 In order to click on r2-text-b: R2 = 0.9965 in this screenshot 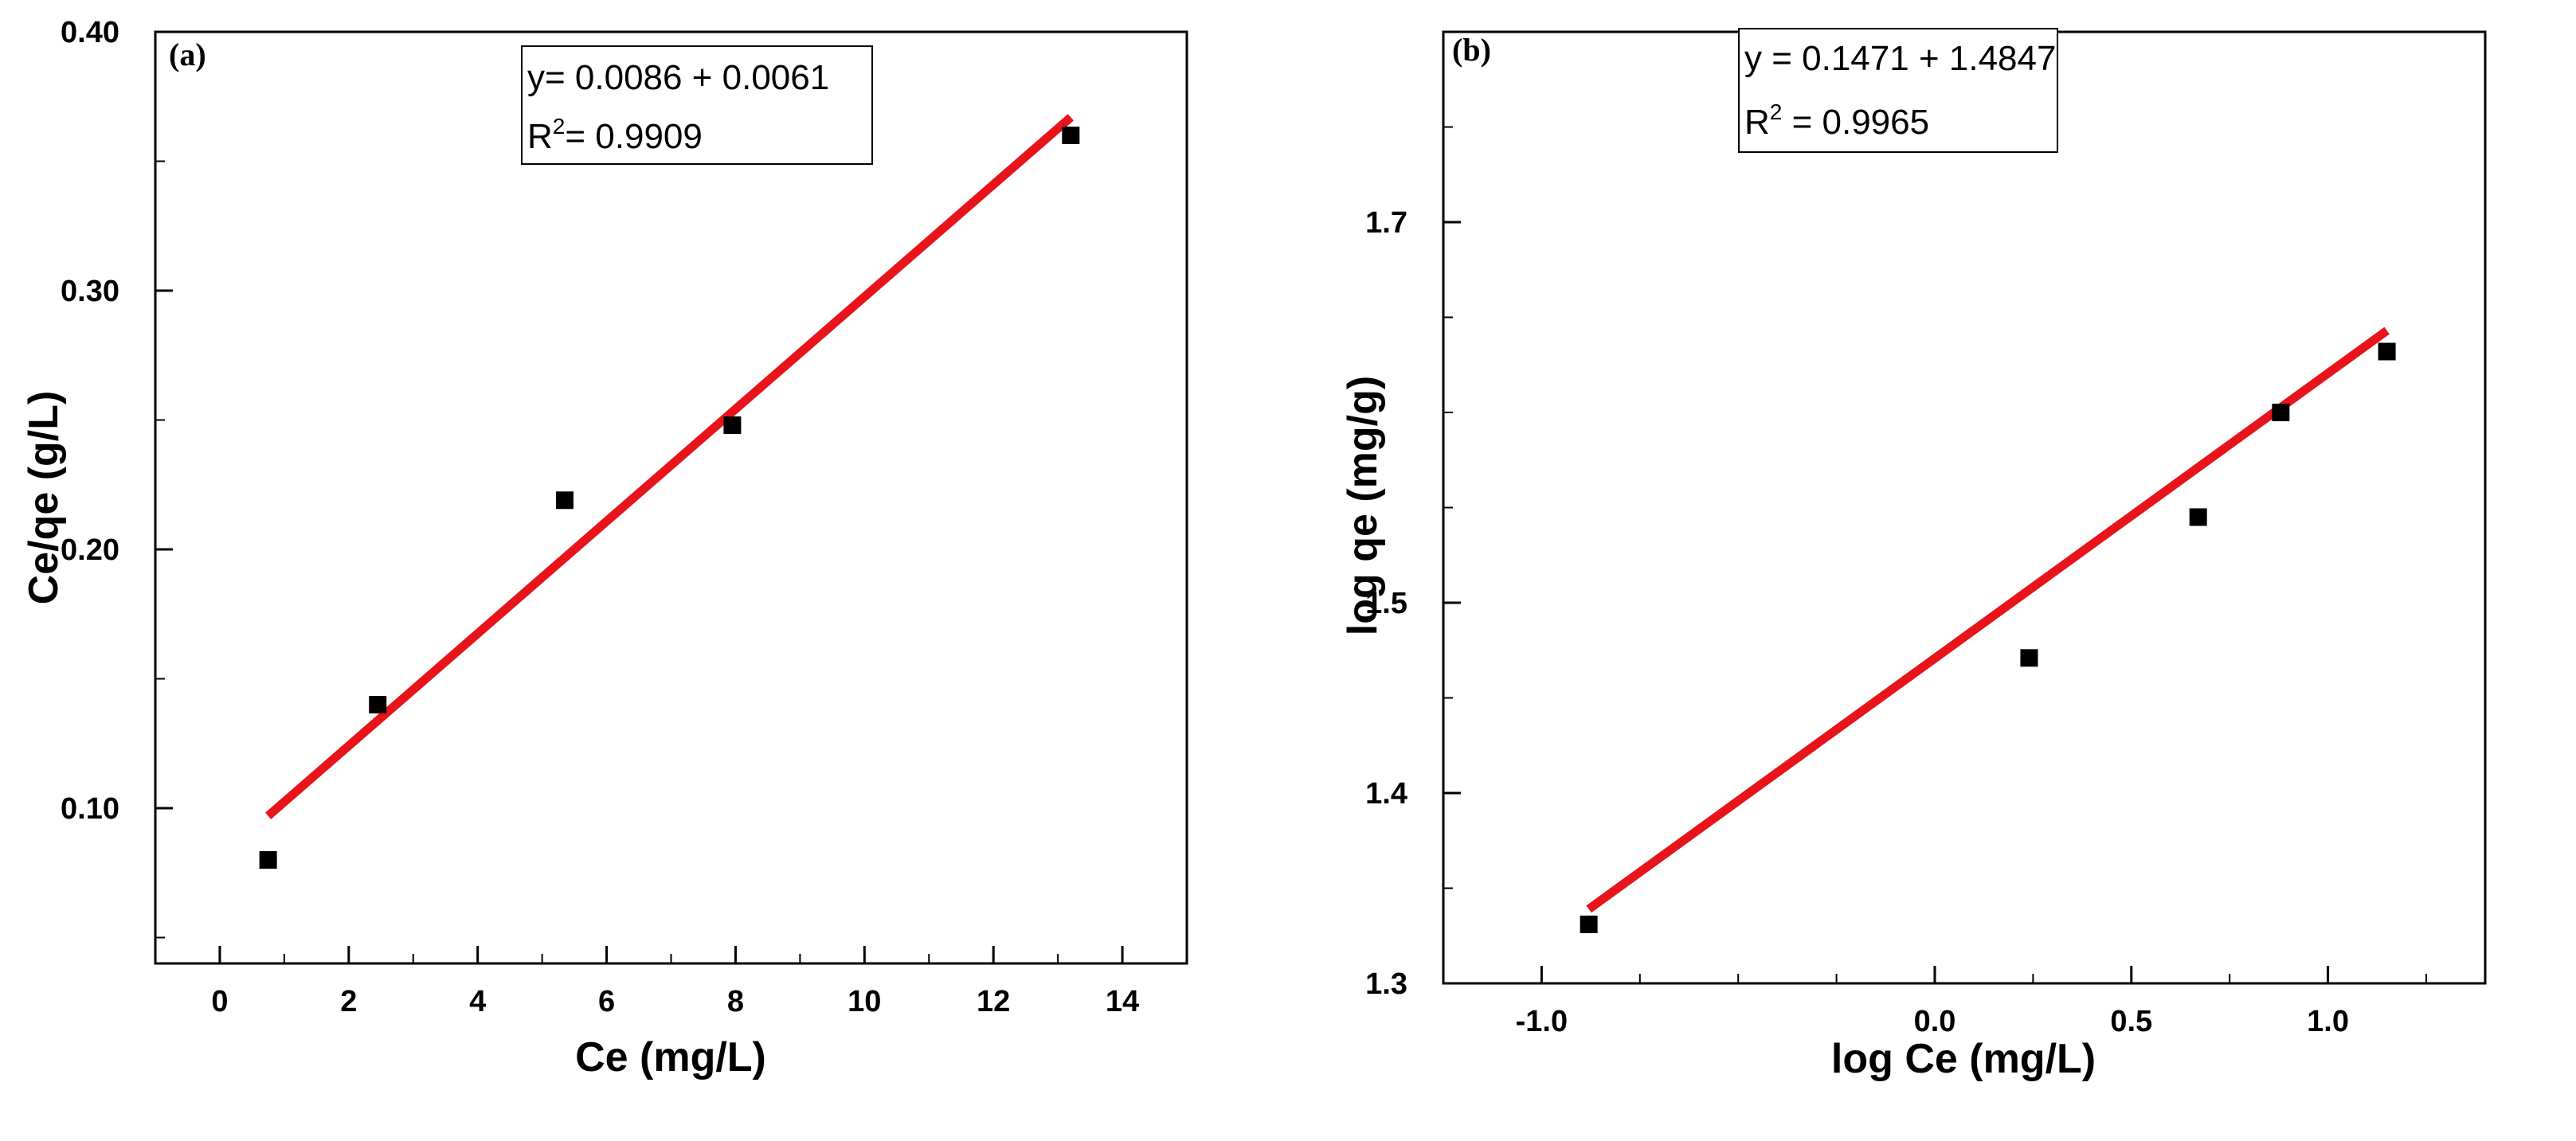, I will do `click(1836, 121)`.